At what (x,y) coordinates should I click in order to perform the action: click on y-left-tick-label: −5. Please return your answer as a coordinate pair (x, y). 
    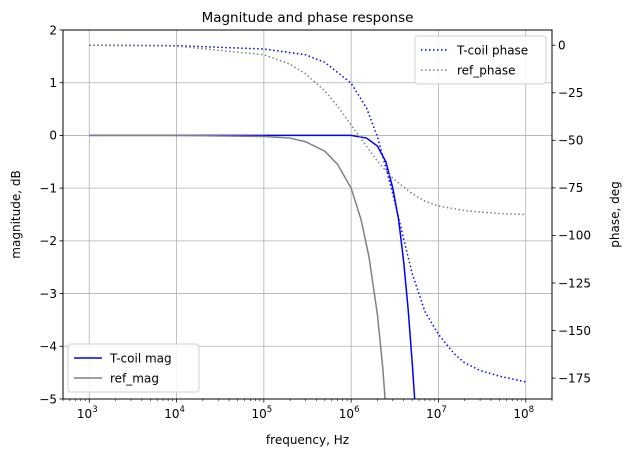
    Looking at the image, I should click on (48, 399).